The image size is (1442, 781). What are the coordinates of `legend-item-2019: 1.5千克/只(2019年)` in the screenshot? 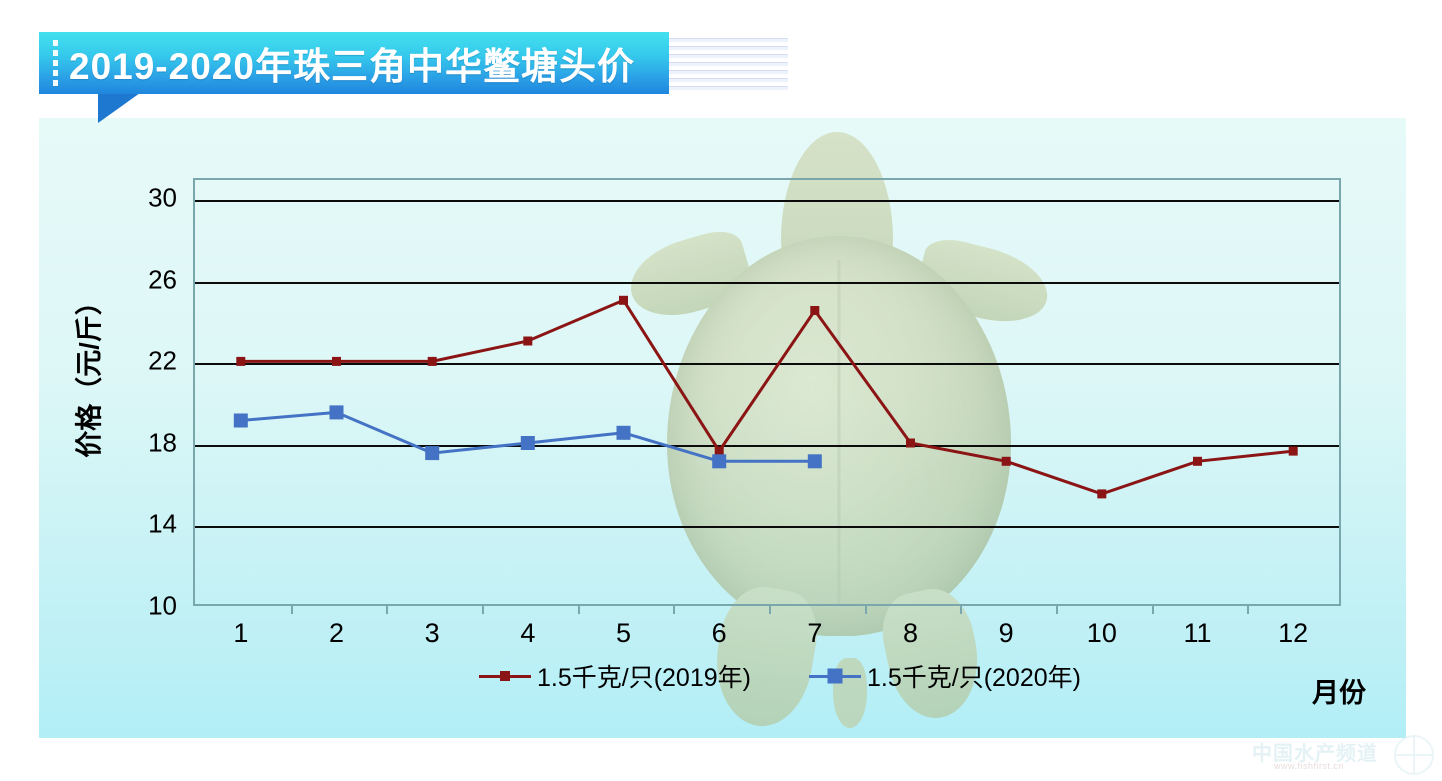 It's located at (615, 676).